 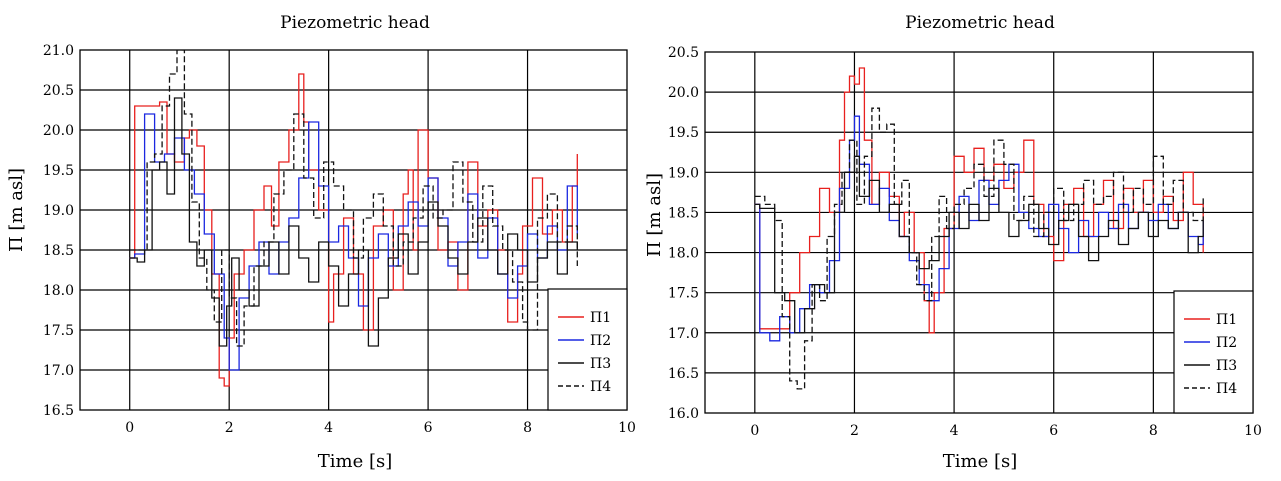 I want to click on y-tick-label: 21.0, so click(x=58, y=51).